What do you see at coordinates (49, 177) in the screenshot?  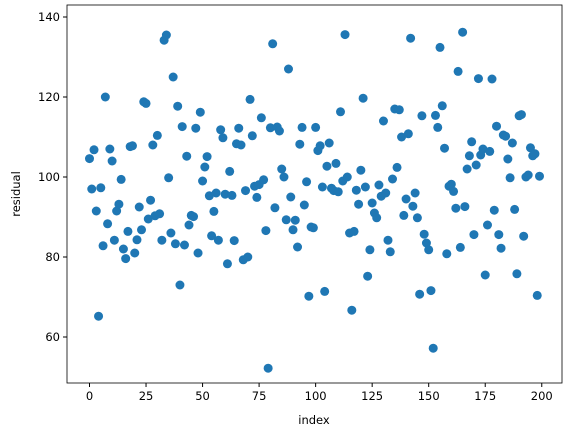 I see `y-tick-label: 100` at bounding box center [49, 177].